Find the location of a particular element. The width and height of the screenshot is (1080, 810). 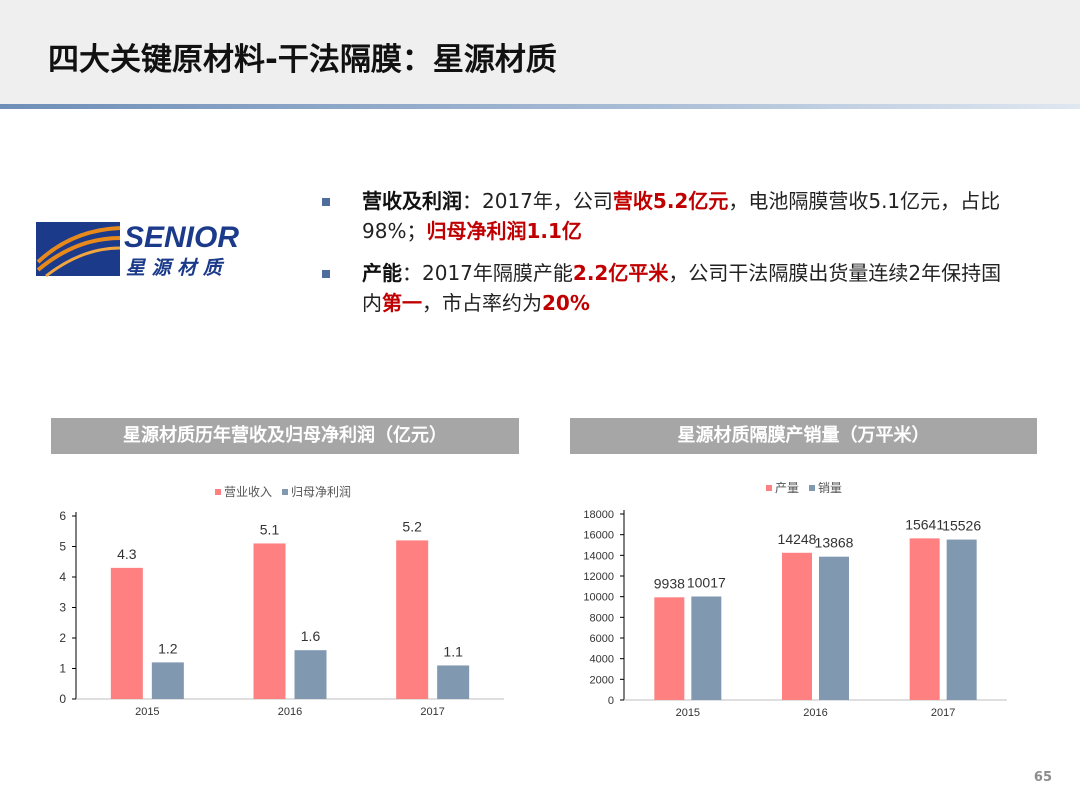

senior-logo: SENIOR 星 源 材 质 is located at coordinates (137, 250).